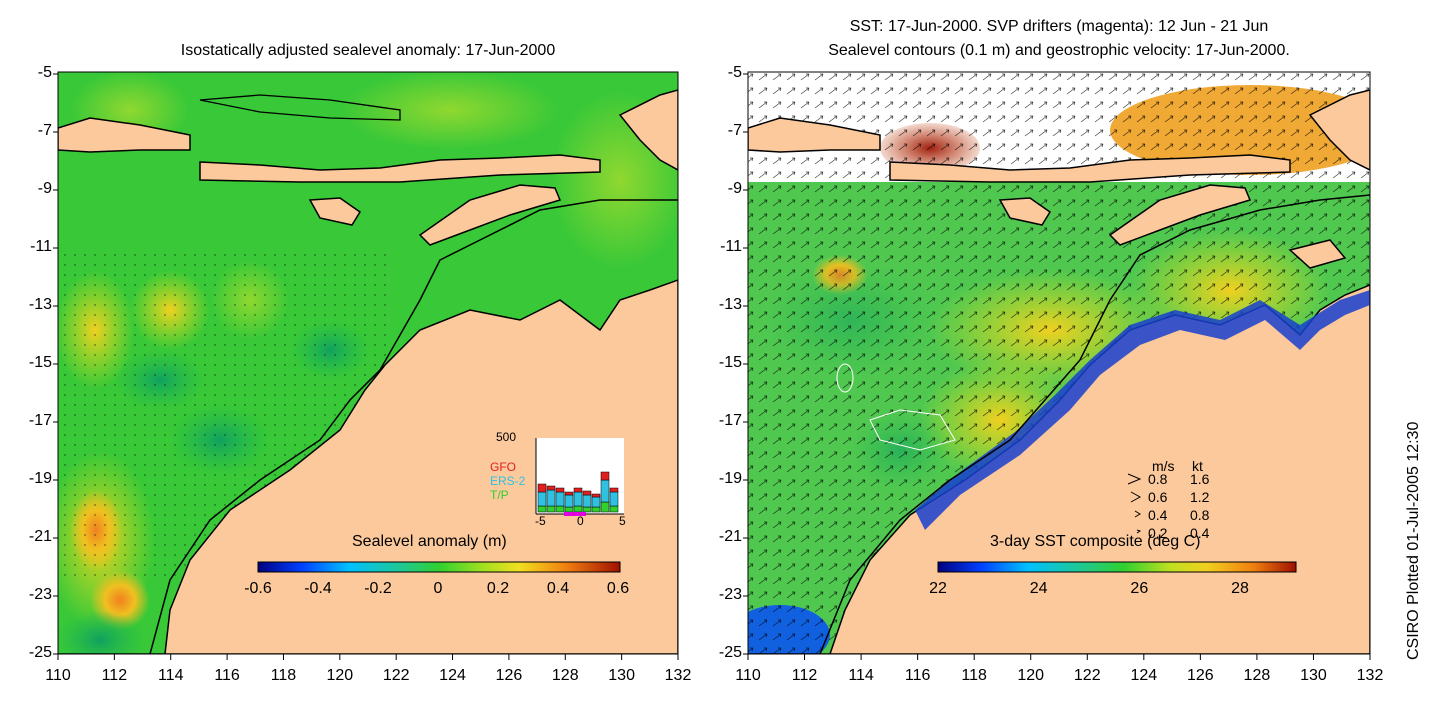  What do you see at coordinates (1200, 515) in the screenshot?
I see `velocity-legend-kt: 0.8` at bounding box center [1200, 515].